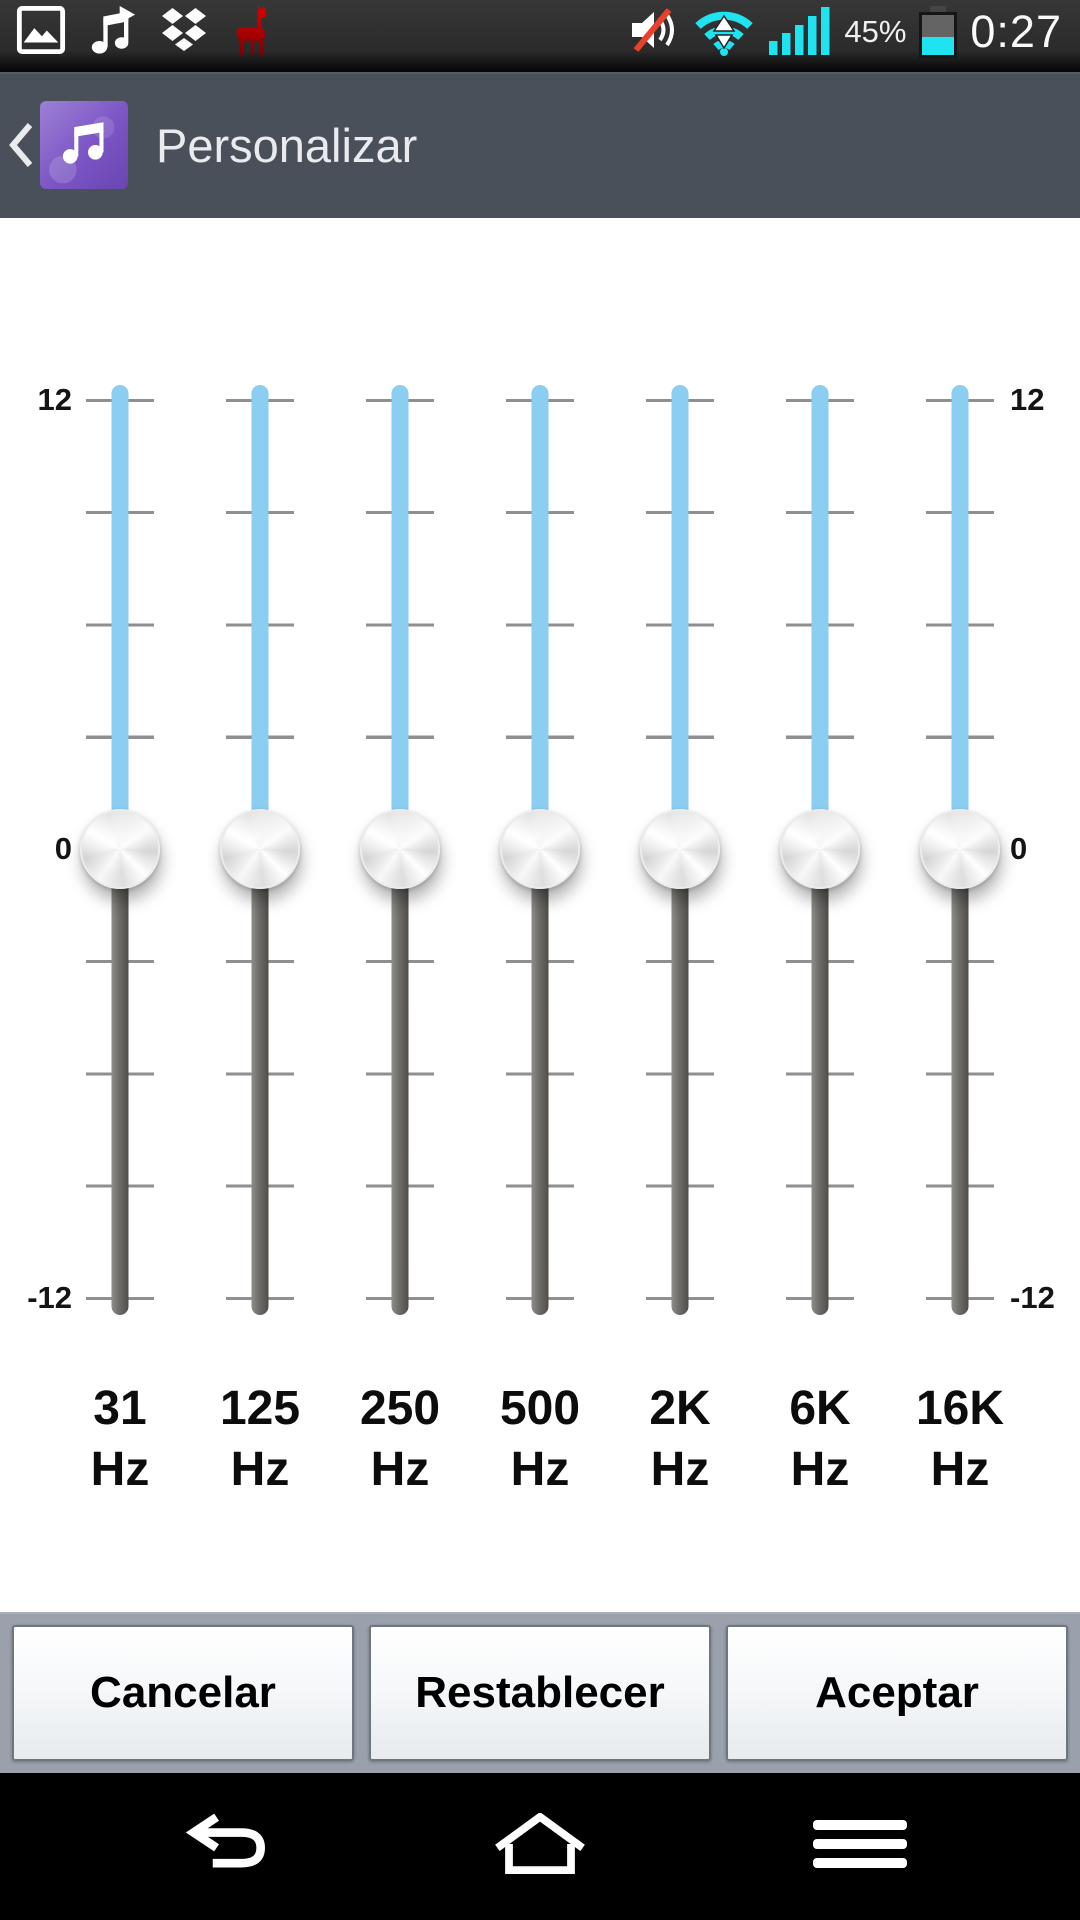  Describe the element at coordinates (540, 1439) in the screenshot. I see `band-frequency-label: 500 Hz` at that location.